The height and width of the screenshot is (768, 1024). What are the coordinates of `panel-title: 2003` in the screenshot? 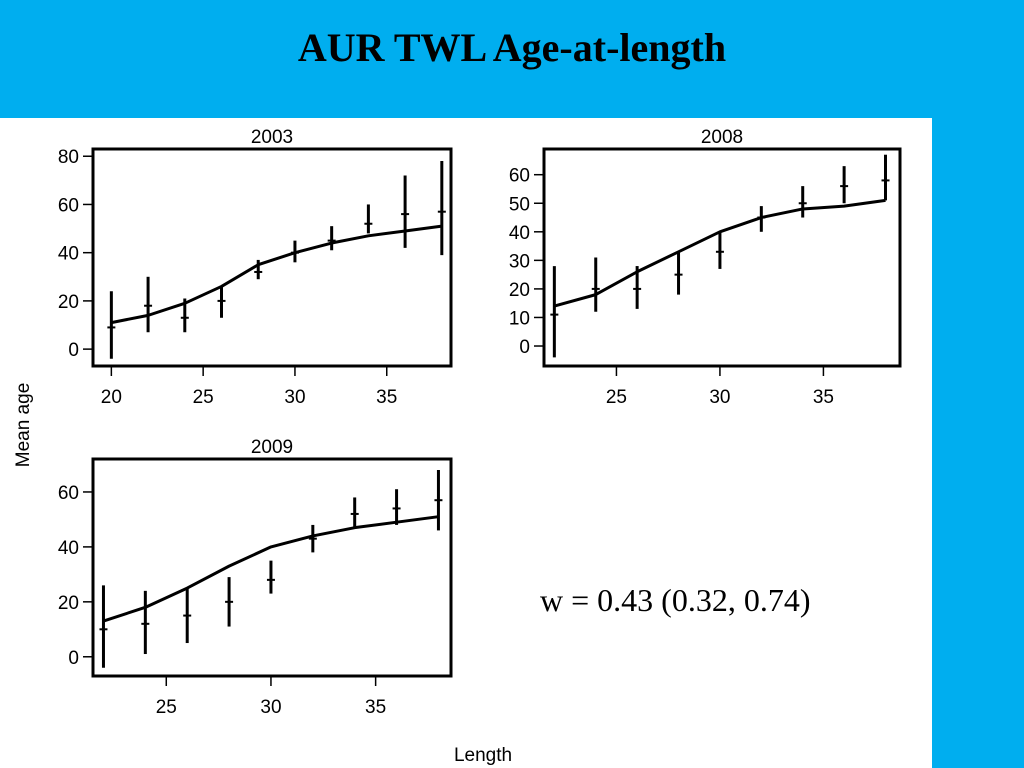 It's located at (272, 137).